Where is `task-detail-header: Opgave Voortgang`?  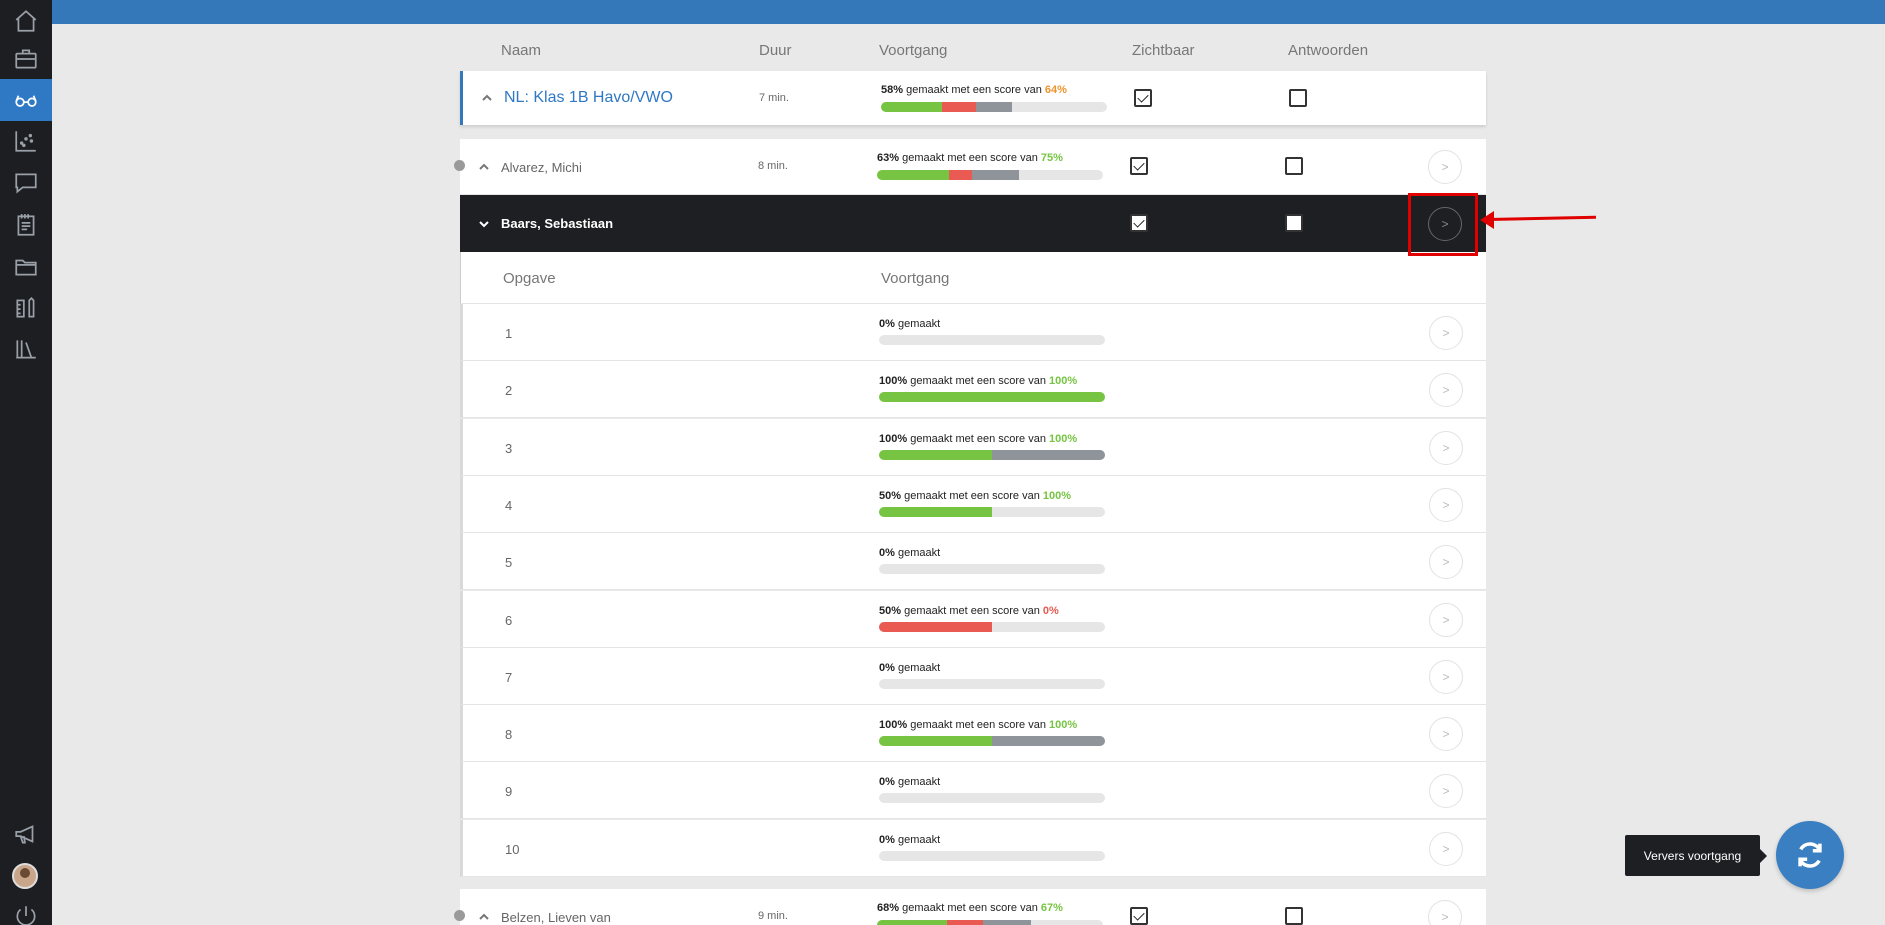 task-detail-header: Opgave Voortgang is located at coordinates (973, 278).